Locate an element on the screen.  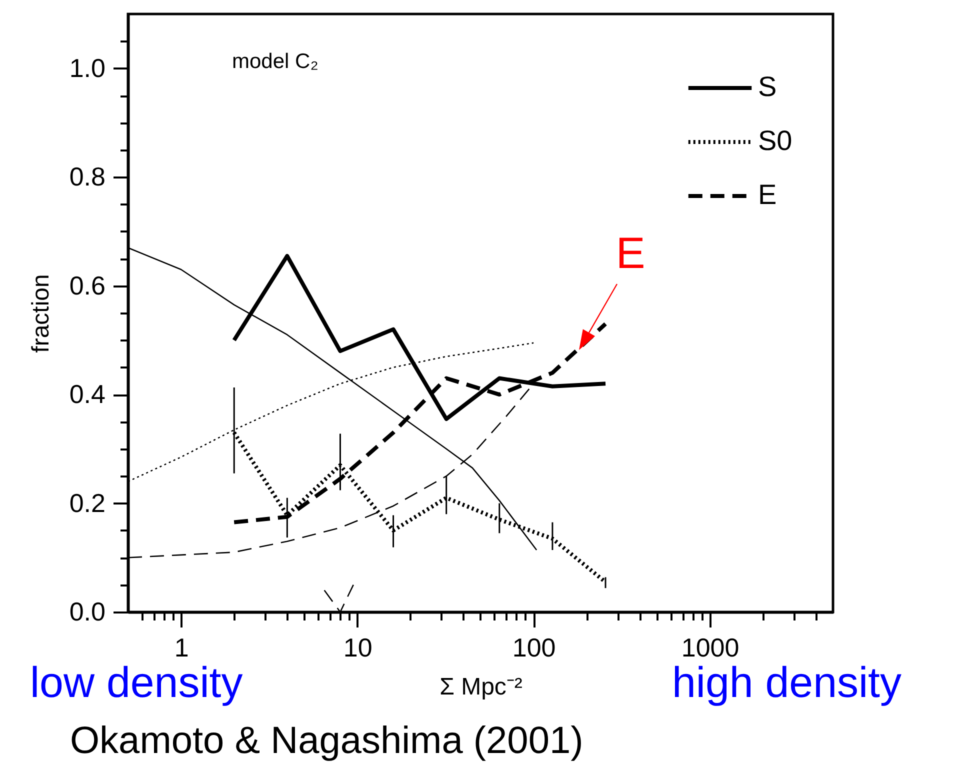
legend-label: S is located at coordinates (767, 86).